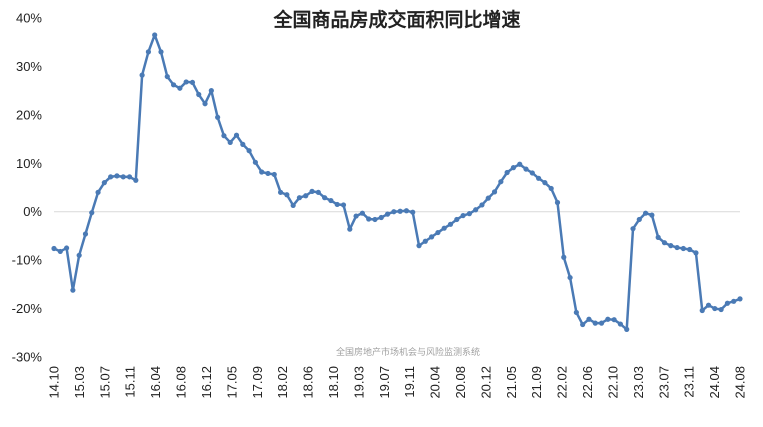 This screenshot has width=763, height=427. What do you see at coordinates (384, 382) in the screenshot?
I see `x-tick-label: 19.07` at bounding box center [384, 382].